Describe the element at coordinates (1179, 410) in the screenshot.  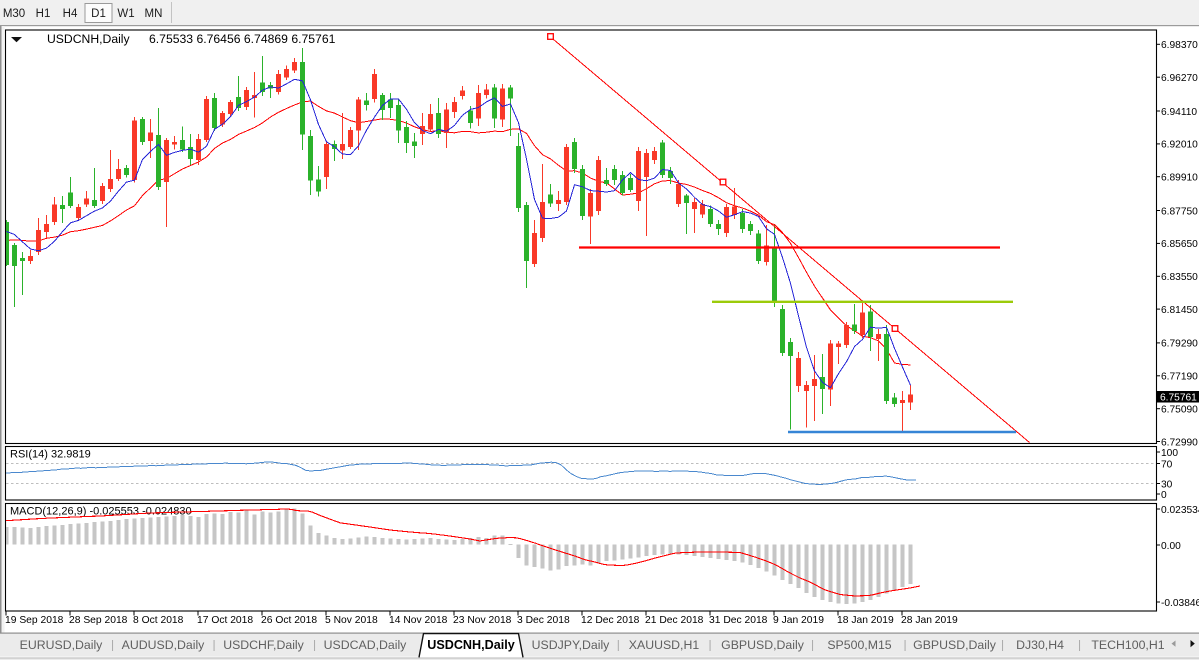
I see `svg-text: 6.75090` at that location.